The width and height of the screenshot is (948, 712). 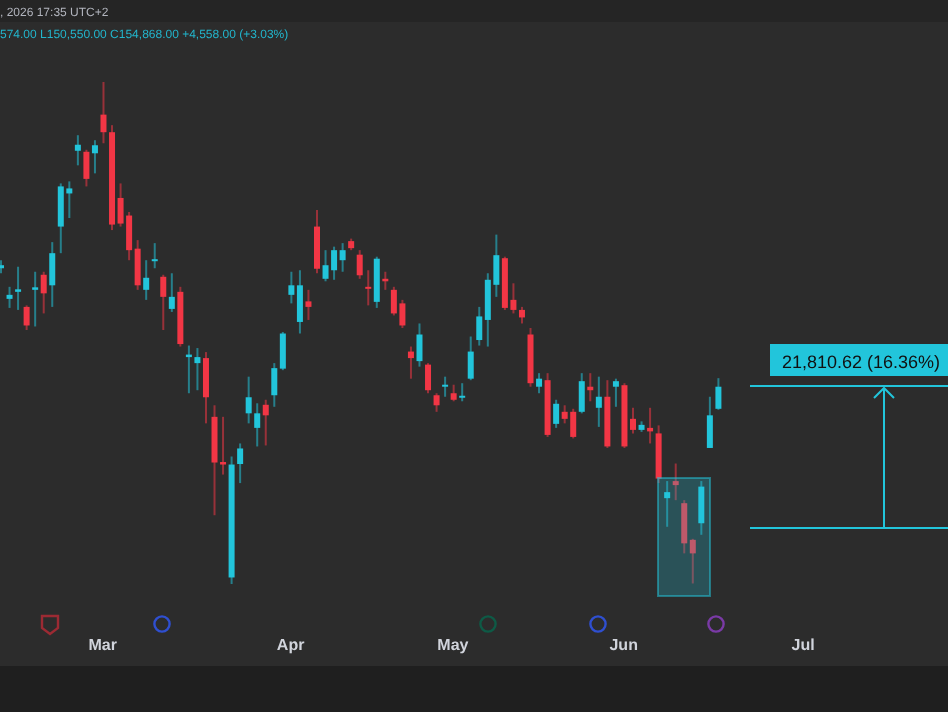 What do you see at coordinates (290, 645) in the screenshot?
I see `x-tick-label: Apr` at bounding box center [290, 645].